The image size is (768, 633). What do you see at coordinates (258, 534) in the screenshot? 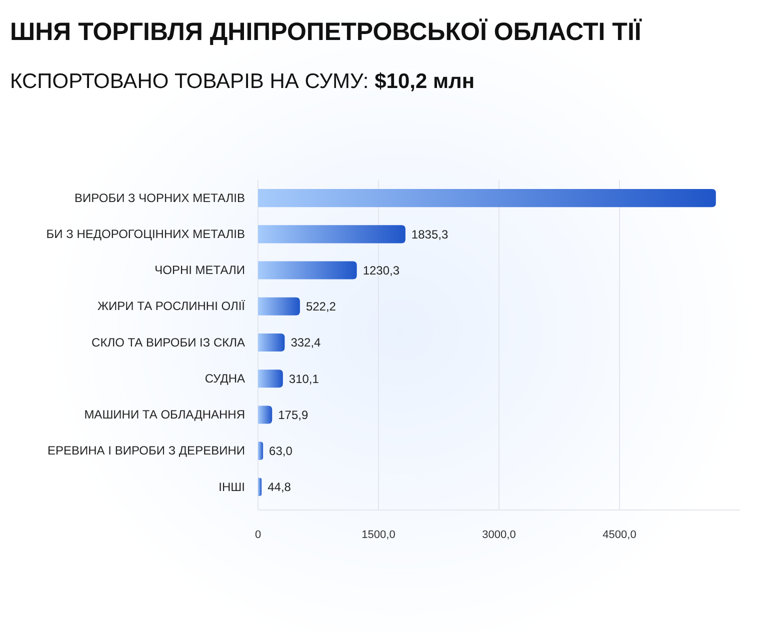
I see `x-tick-label: 0` at bounding box center [258, 534].